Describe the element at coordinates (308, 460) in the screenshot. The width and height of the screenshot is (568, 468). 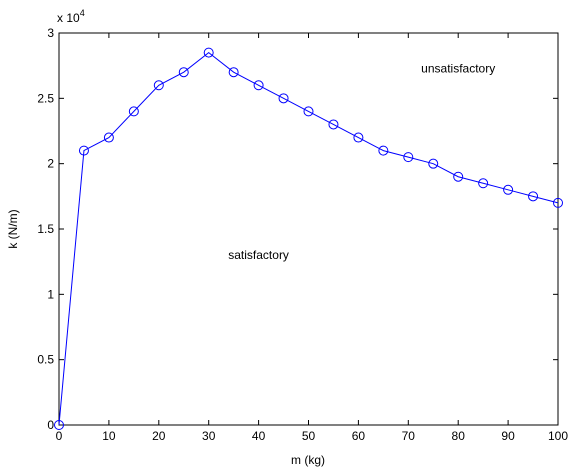
I see `x-axis-title: m (kg)` at that location.